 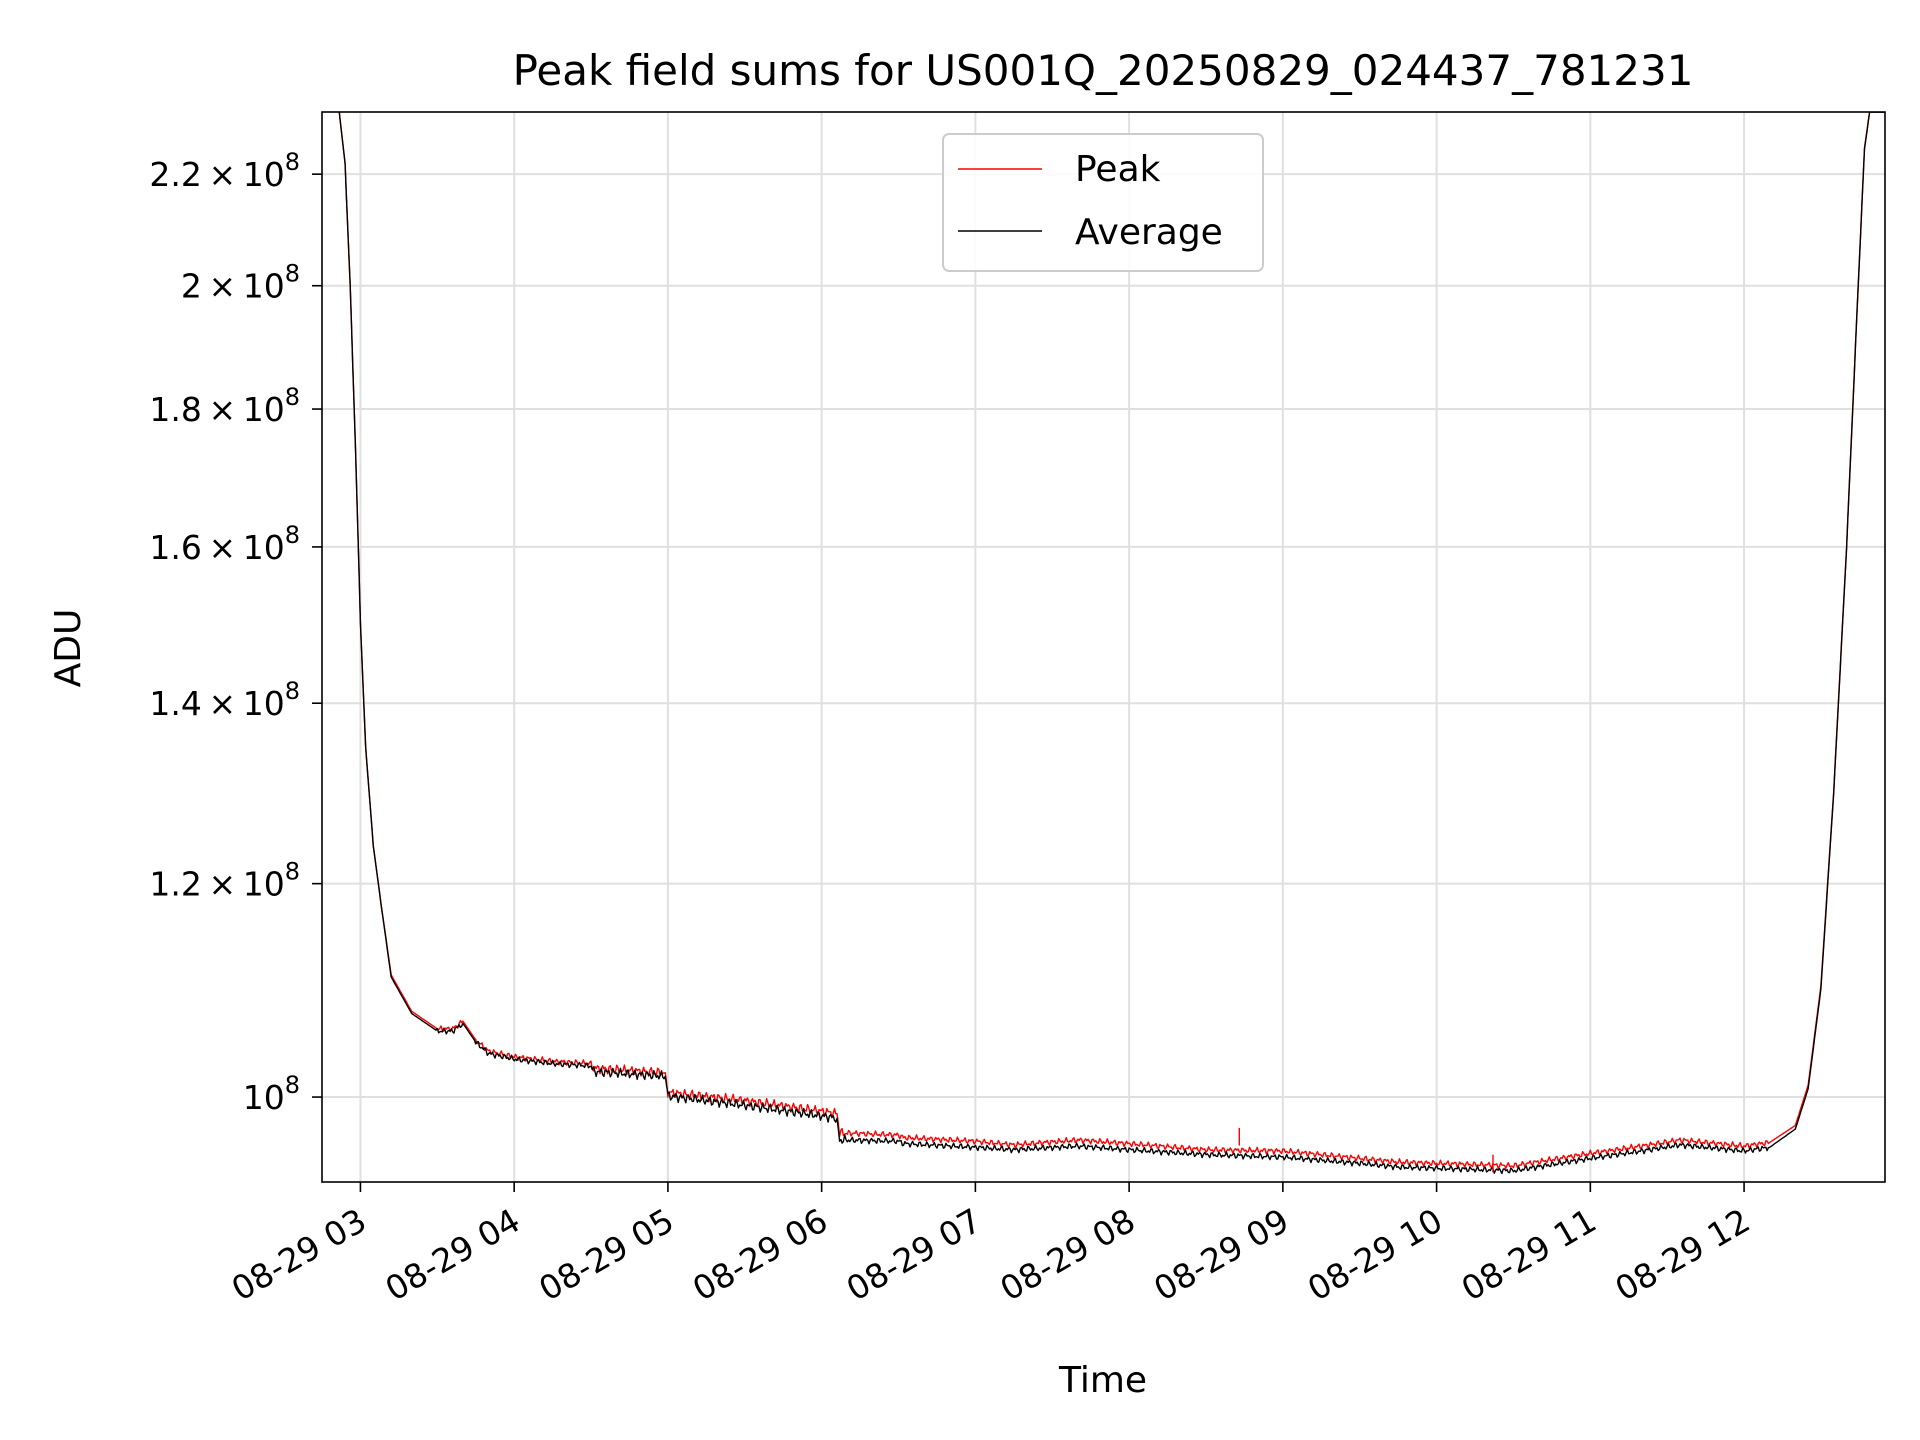 I want to click on y-tick-label: 1.6 × 10⁸, so click(x=224, y=544).